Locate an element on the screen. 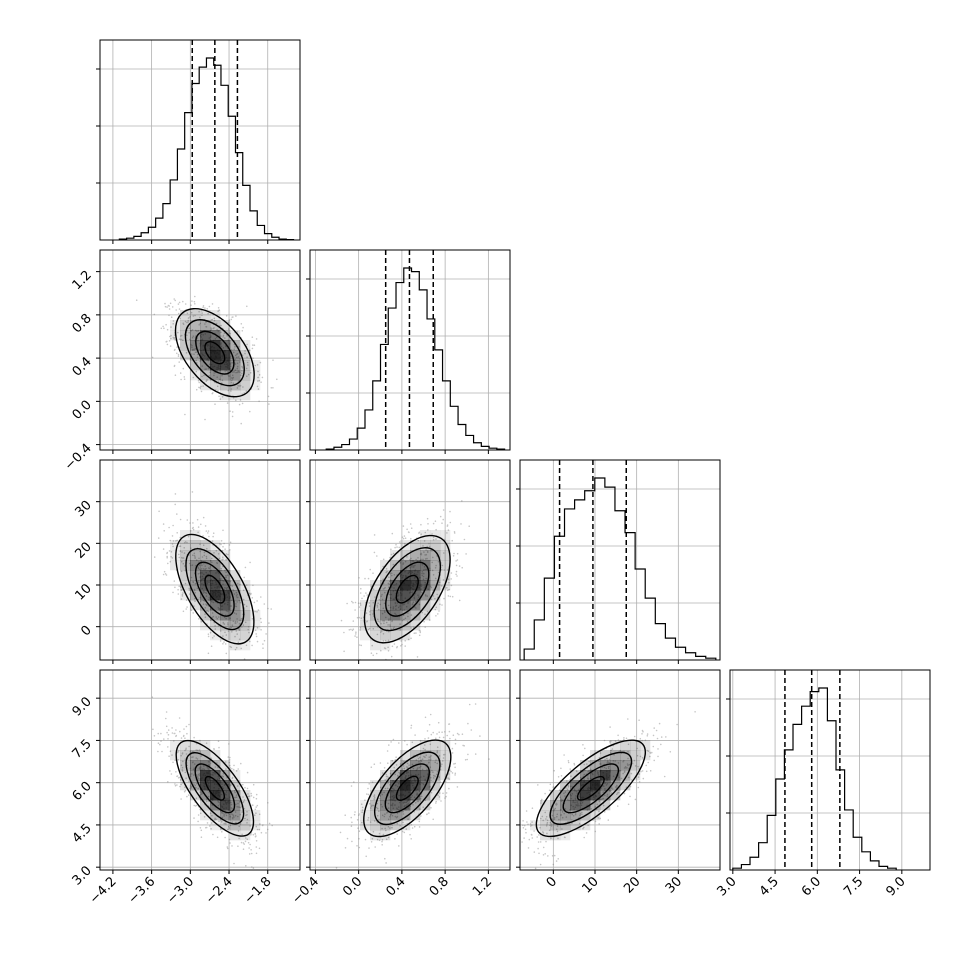 Image resolution: width=970 pixels, height=970 pixels. x-tick-label: −3.6 is located at coordinates (142, 890).